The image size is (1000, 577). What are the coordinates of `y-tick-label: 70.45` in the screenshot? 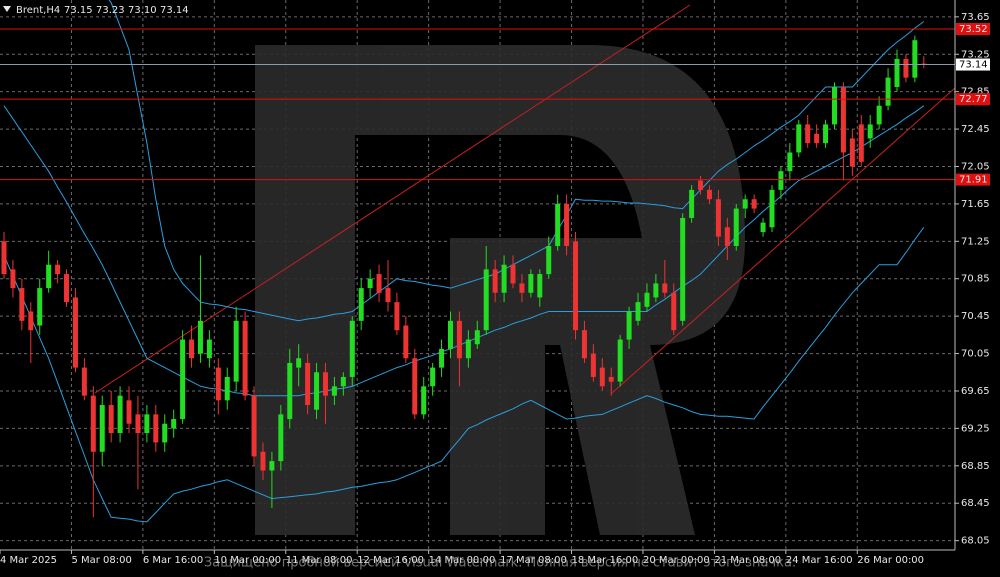 It's located at (975, 316).